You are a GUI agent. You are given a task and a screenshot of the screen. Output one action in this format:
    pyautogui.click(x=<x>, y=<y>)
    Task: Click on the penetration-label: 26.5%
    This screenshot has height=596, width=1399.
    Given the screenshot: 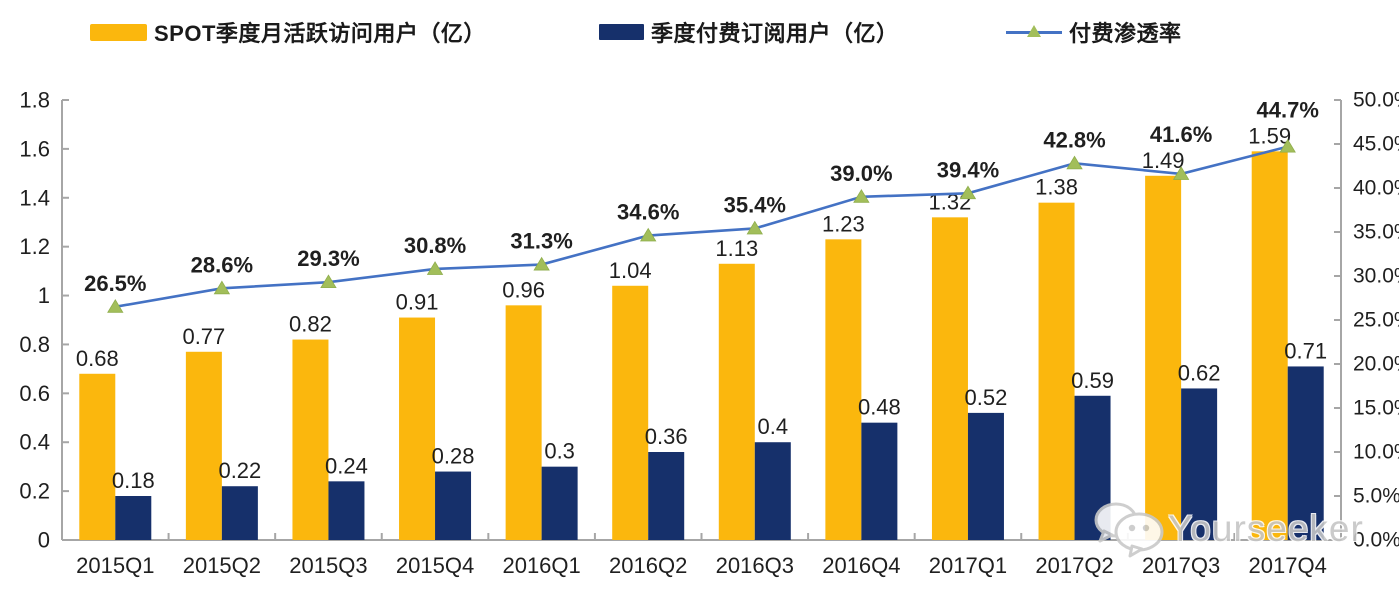 What is the action you would take?
    pyautogui.click(x=115, y=283)
    